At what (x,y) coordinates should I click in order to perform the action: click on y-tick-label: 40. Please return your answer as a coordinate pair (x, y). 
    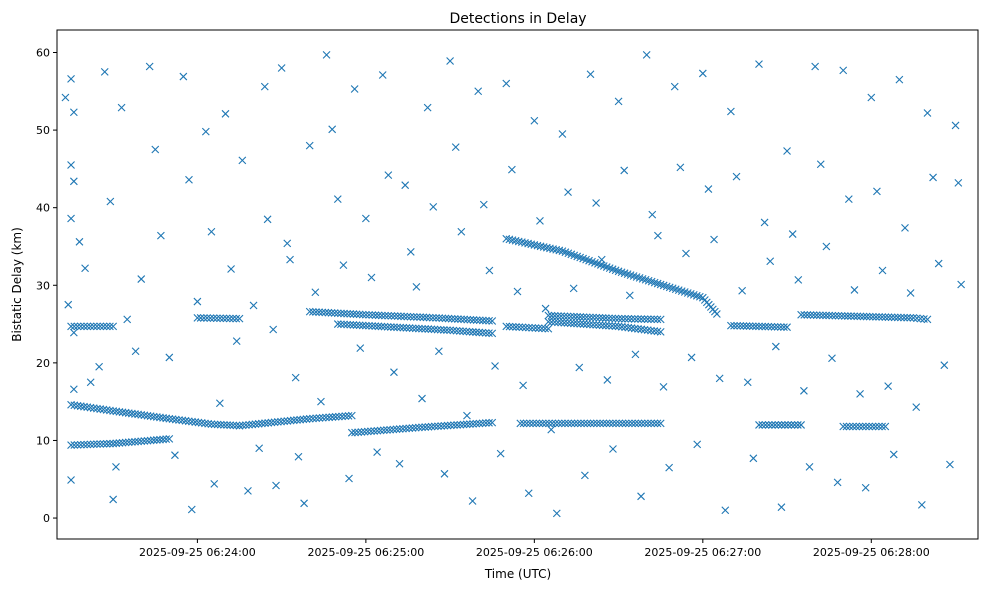
    Looking at the image, I should click on (43, 208).